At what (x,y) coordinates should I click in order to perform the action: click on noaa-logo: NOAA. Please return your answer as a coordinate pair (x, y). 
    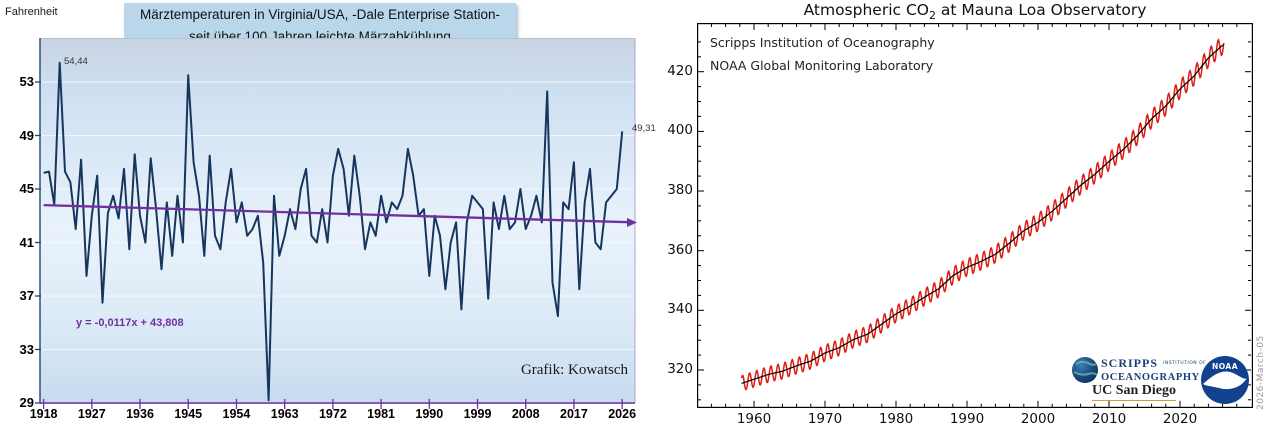
    Looking at the image, I should click on (1225, 380).